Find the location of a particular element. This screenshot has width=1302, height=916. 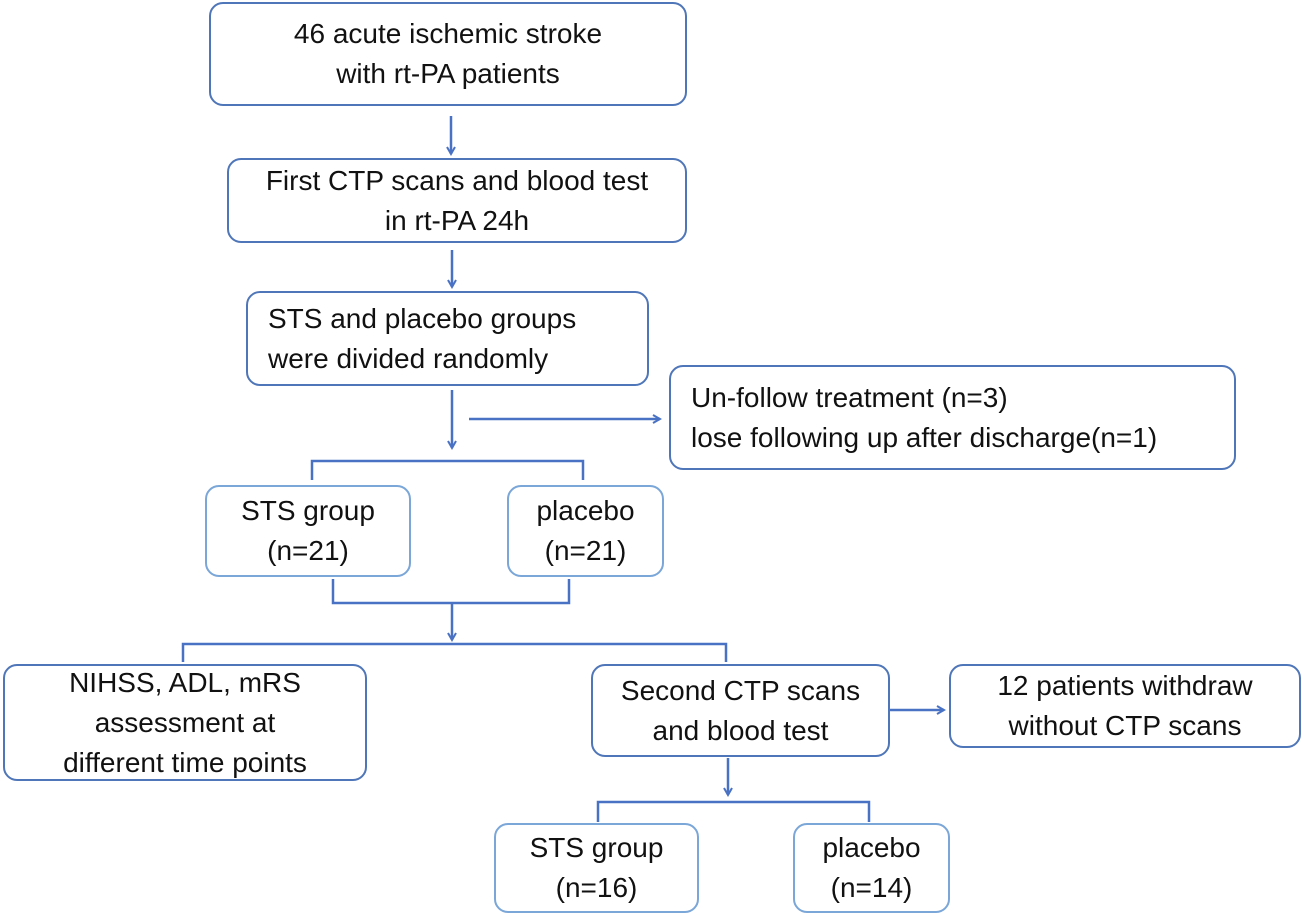

second-ctp-line2: and blood test is located at coordinates (740, 730).